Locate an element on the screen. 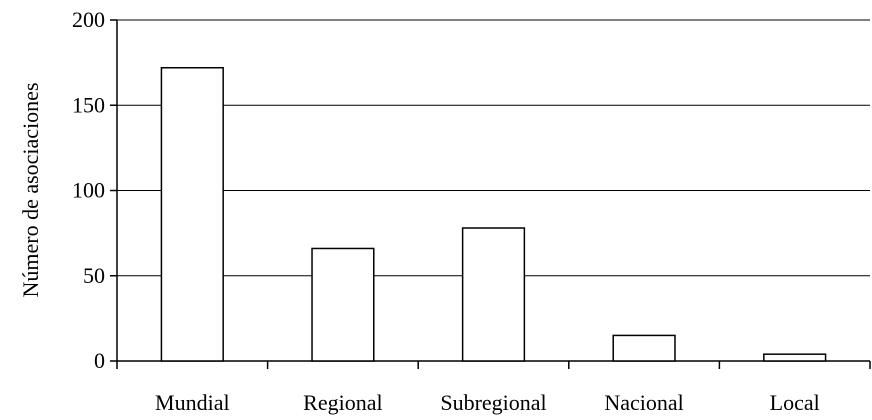 This screenshot has width=872, height=420. category-labels: Mundial Regional Subregional Nacional Local is located at coordinates (487, 402).